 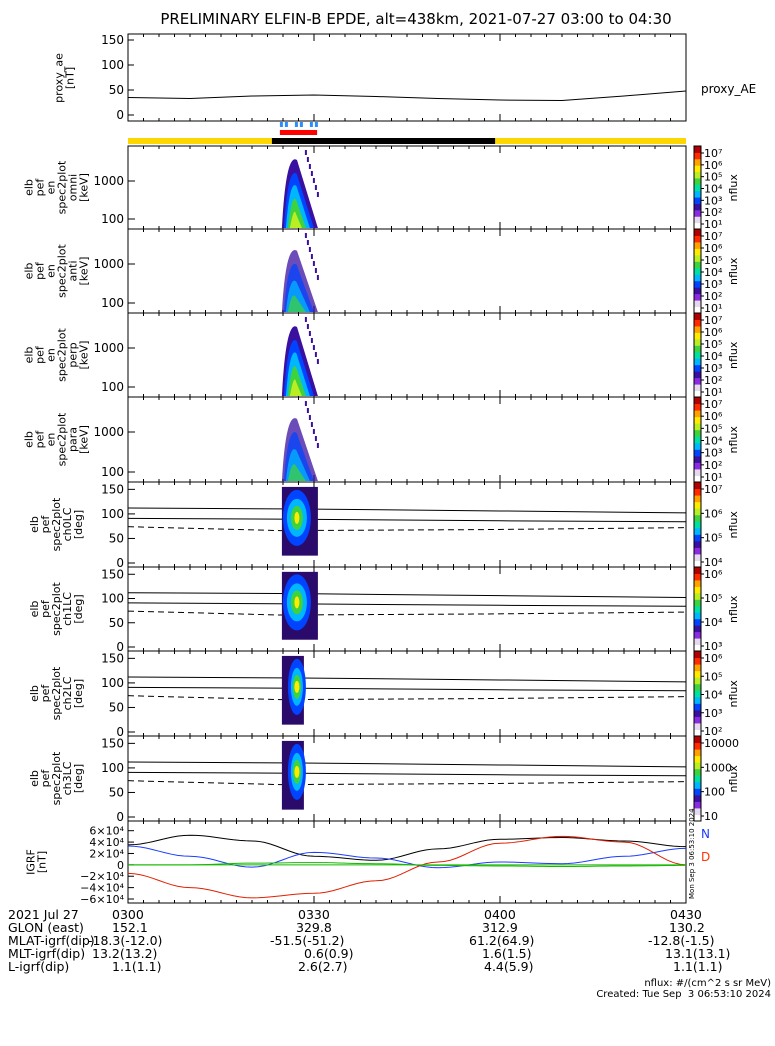 I want to click on colorbar-tick-label: 10, so click(x=711, y=816).